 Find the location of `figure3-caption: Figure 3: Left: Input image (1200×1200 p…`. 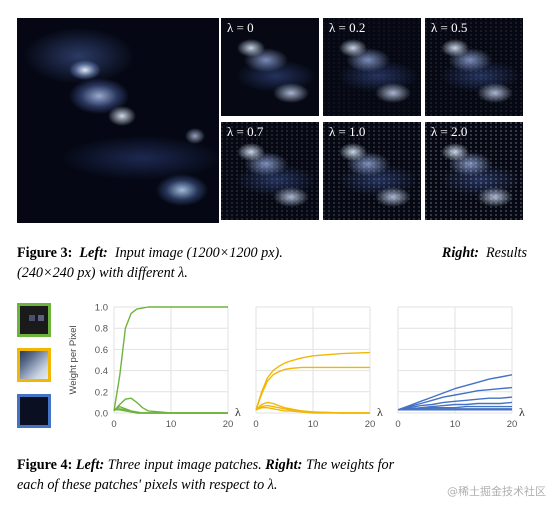

figure3-caption: Figure 3: Left: Input image (1200×1200 p… is located at coordinates (272, 263).